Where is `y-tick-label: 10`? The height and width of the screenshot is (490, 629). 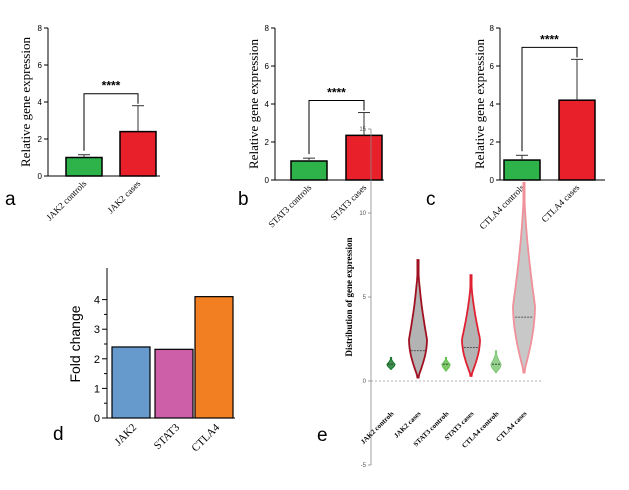
y-tick-label: 10 is located at coordinates (362, 214).